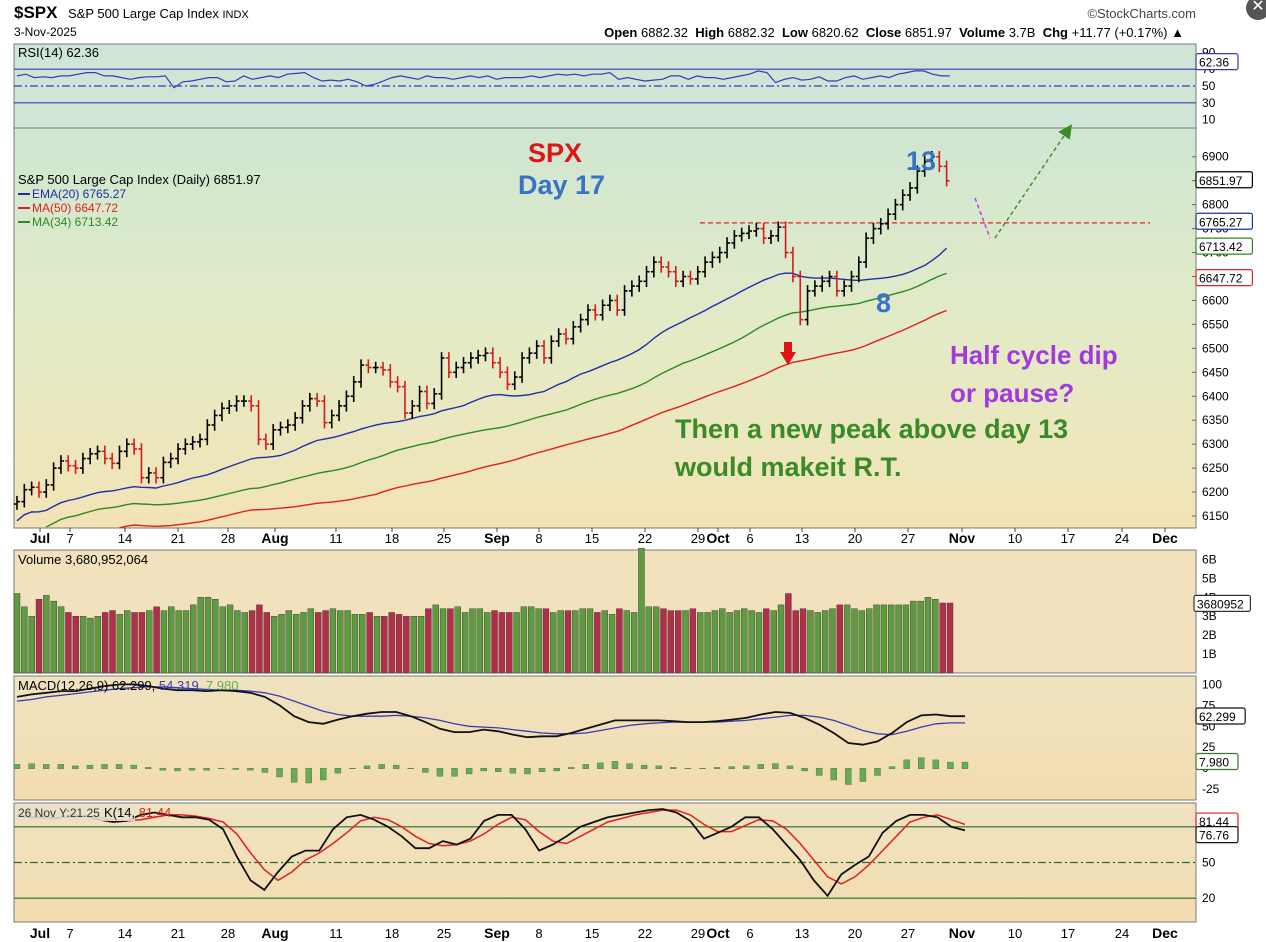  Describe the element at coordinates (538, 538) in the screenshot. I see `x-label-top-8: 8` at that location.